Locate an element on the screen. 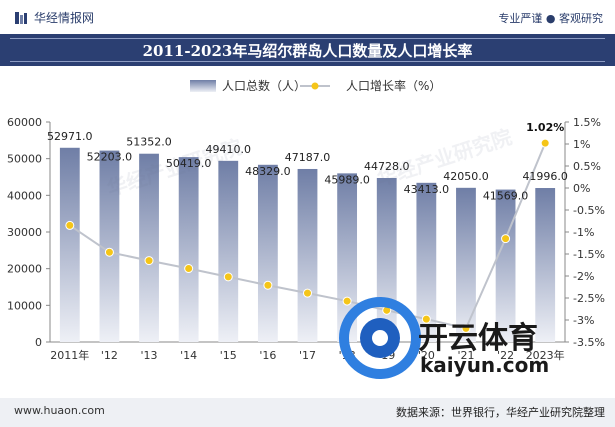 The height and width of the screenshot is (427, 615). legend-line-label: 人口增长率（%） is located at coordinates (393, 85).